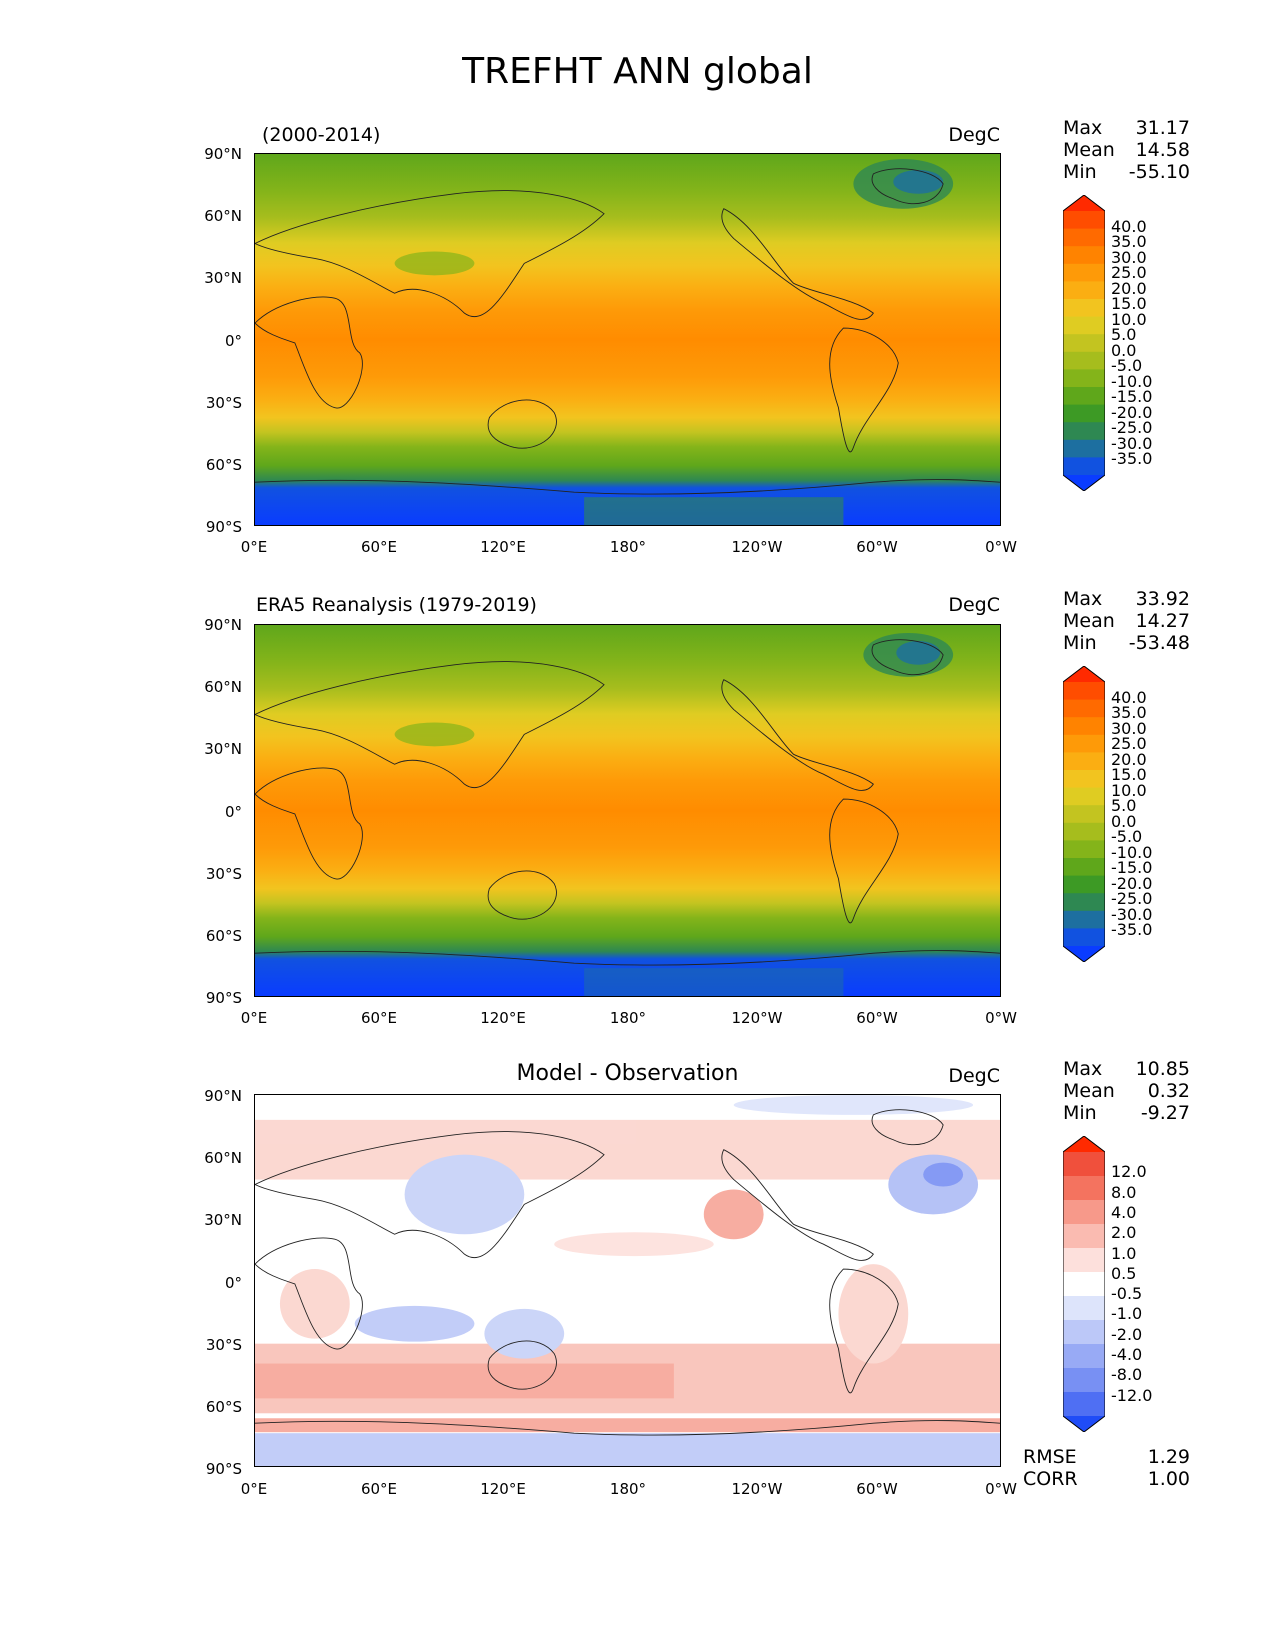 The width and height of the screenshot is (1275, 1650). Describe the element at coordinates (223, 1096) in the screenshot. I see `ytick: 90°N` at that location.